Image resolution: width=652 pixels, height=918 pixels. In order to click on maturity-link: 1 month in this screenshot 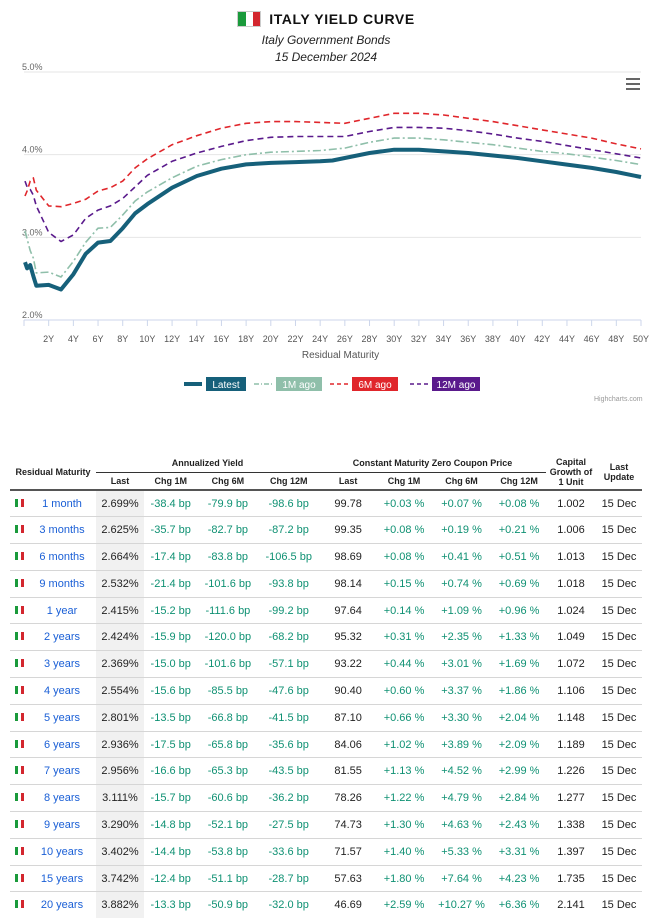, I will do `click(62, 504)`.